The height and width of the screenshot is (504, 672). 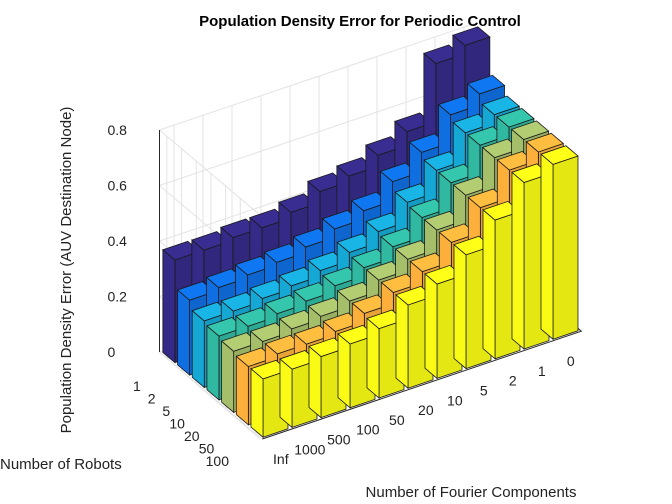 I want to click on y-tick-label: 0, so click(x=571, y=361).